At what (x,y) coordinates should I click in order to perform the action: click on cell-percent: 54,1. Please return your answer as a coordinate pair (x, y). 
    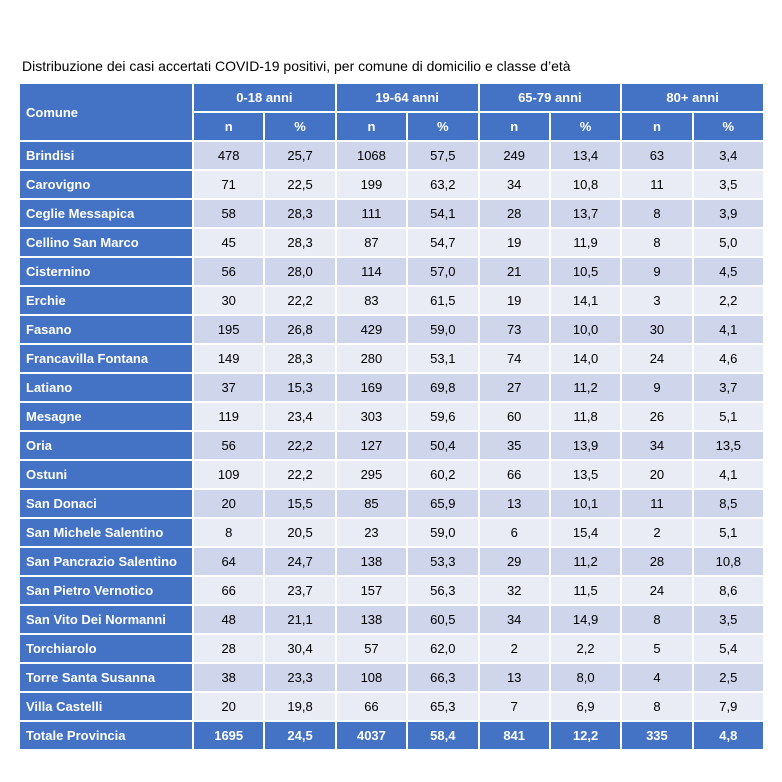
    Looking at the image, I should click on (443, 213).